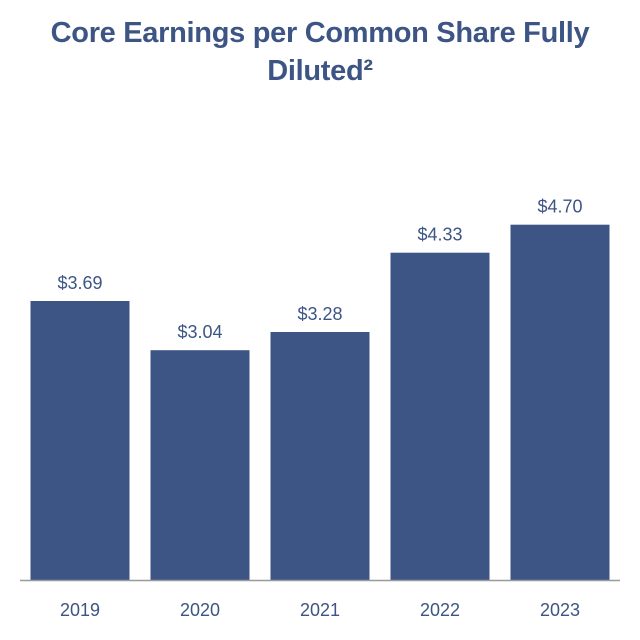 Image resolution: width=640 pixels, height=640 pixels. What do you see at coordinates (80, 610) in the screenshot?
I see `x-tick-label-2019: 2019` at bounding box center [80, 610].